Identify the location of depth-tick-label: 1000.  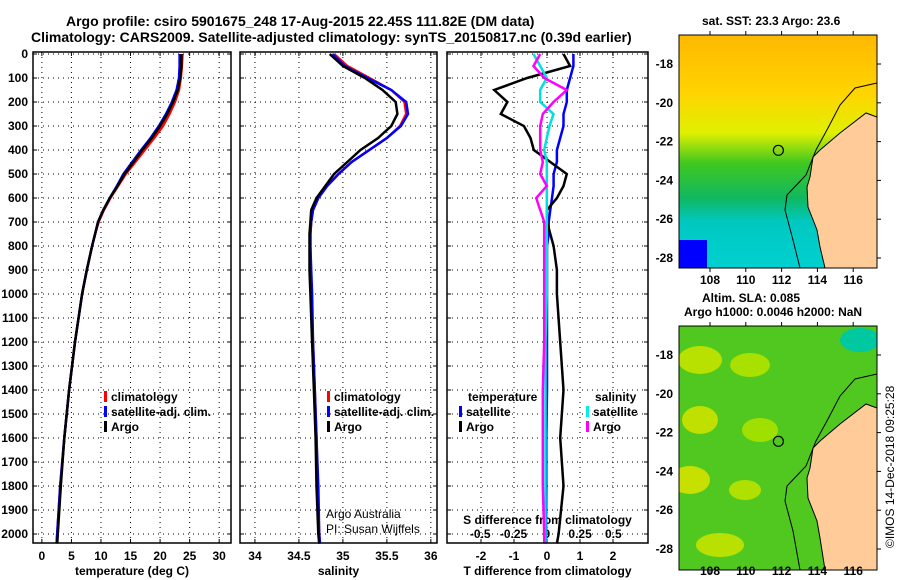
(14, 294).